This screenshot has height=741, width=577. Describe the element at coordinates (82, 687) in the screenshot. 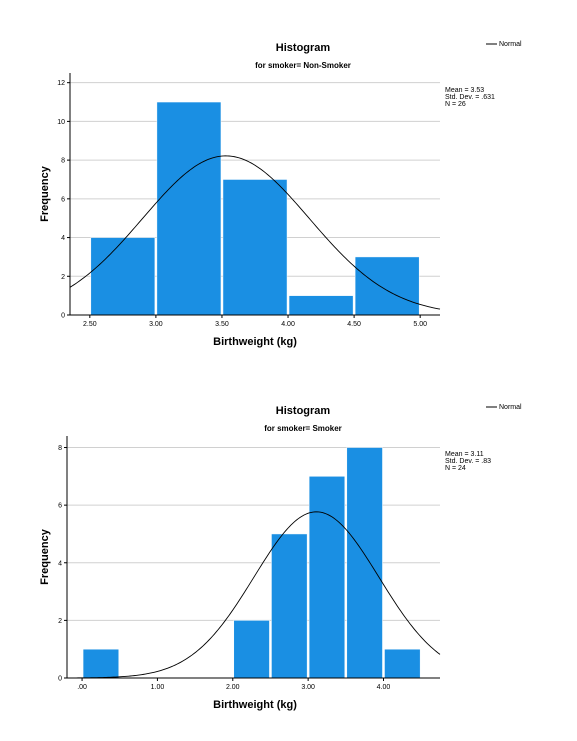

I see `x-tick-label: .00` at that location.